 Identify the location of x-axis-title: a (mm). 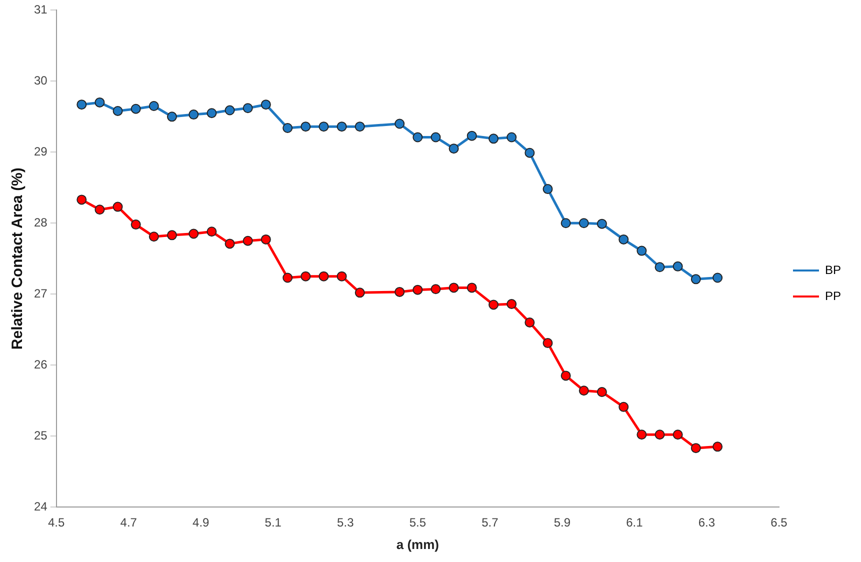
(417, 544).